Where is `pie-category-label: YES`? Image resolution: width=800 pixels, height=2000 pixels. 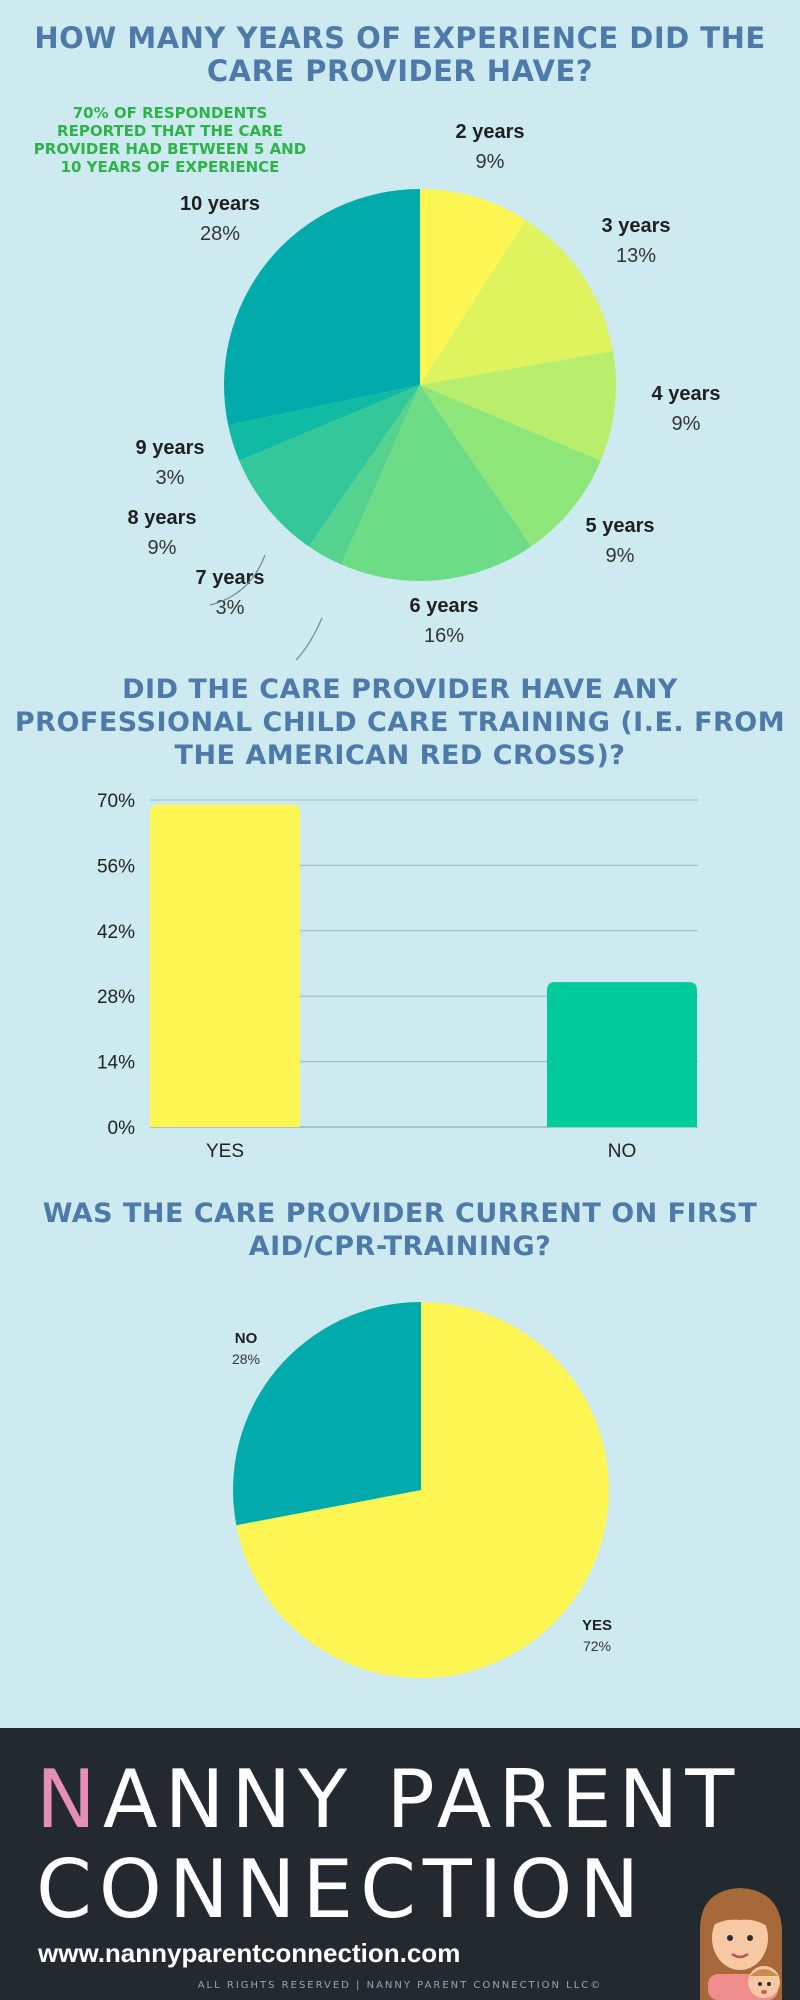 pie-category-label: YES is located at coordinates (597, 1625).